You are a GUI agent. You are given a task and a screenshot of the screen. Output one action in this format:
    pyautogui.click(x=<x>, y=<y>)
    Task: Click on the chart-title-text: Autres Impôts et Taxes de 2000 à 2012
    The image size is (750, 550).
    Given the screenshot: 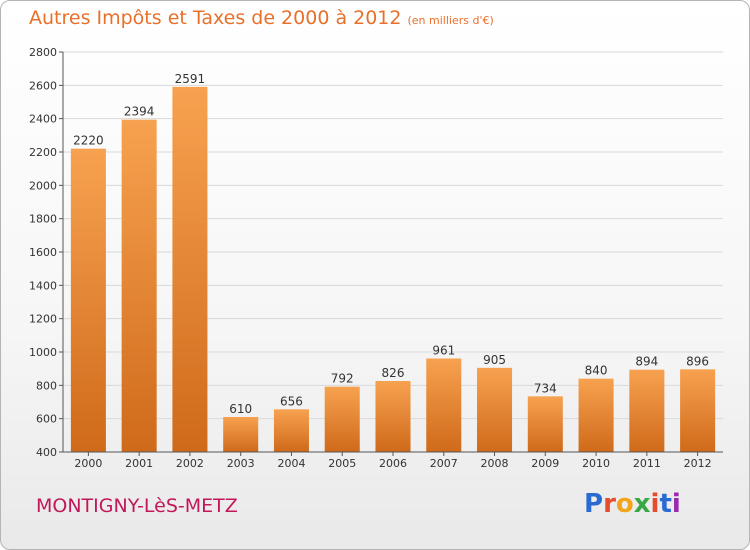 What is the action you would take?
    pyautogui.click(x=215, y=18)
    